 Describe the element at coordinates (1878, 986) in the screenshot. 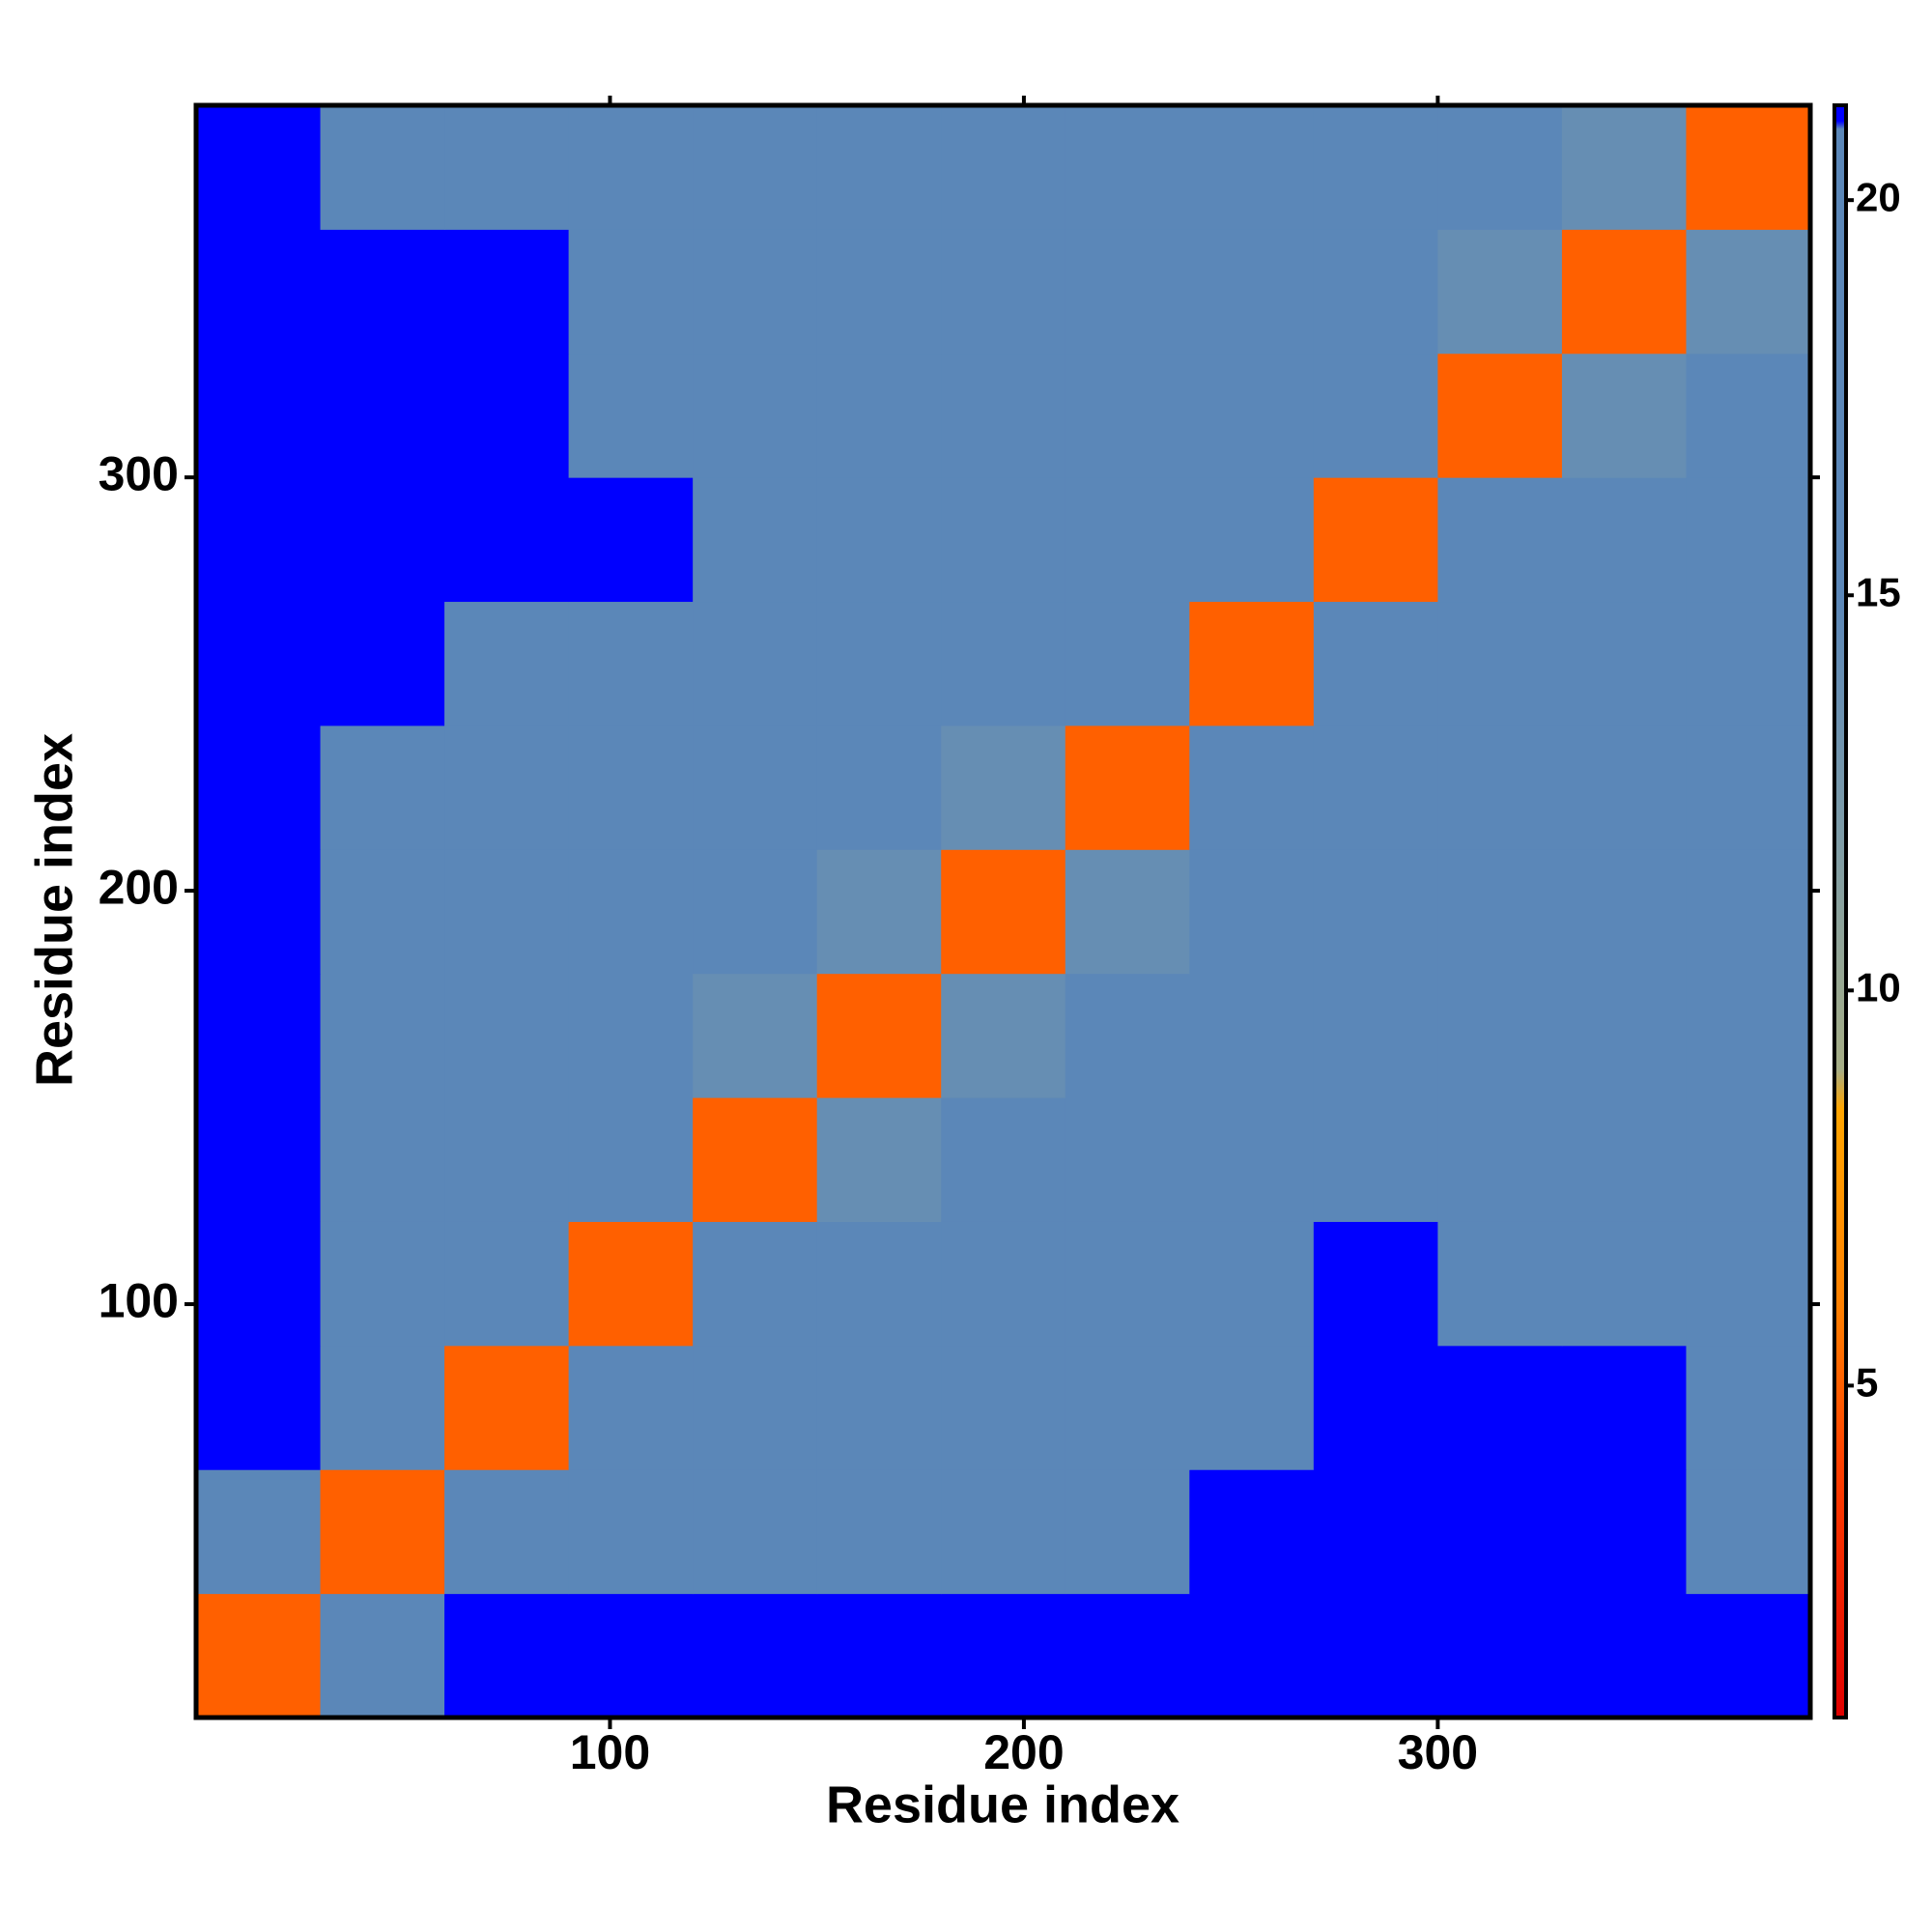

I see `colorbar-tick-label: 10` at that location.